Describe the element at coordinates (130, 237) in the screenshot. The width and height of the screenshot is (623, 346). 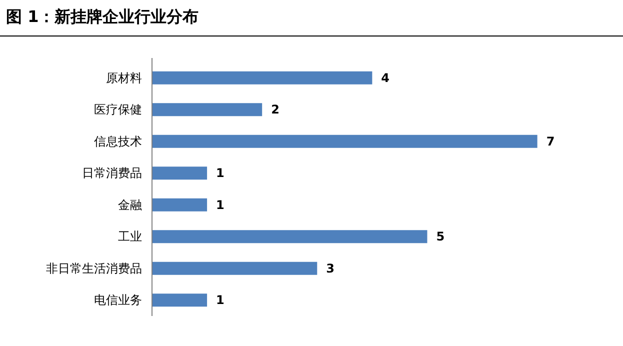
I see `y-tick-label: 工业` at that location.